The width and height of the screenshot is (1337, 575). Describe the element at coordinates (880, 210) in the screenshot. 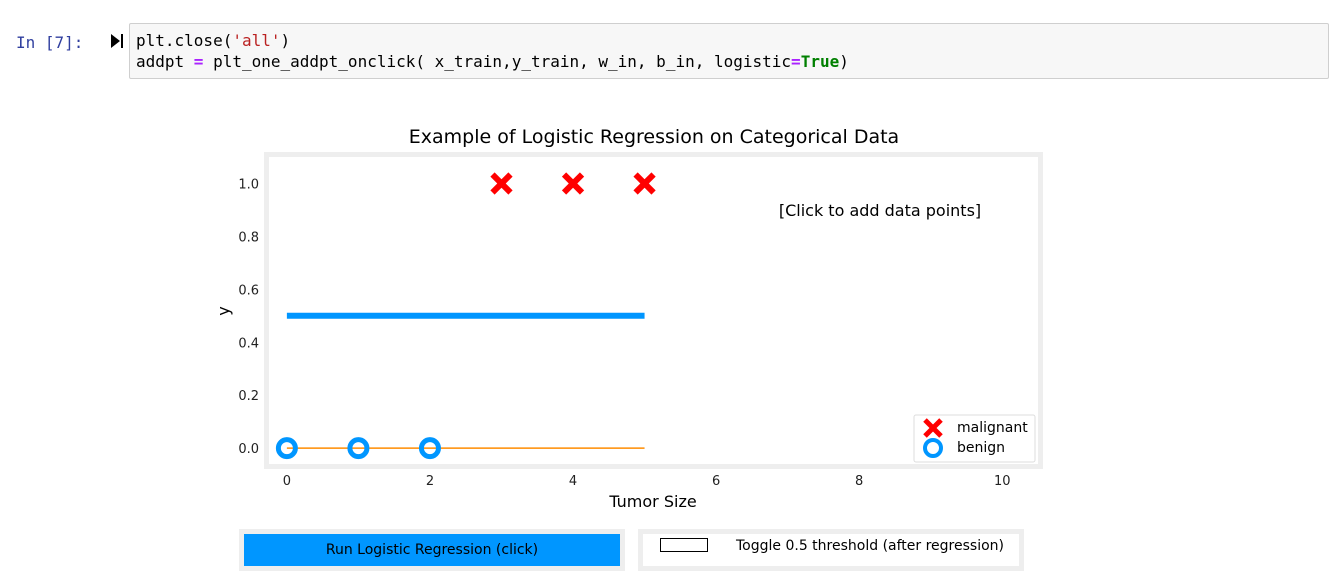

I see `plot-annotation: [Click to add data points]` at that location.